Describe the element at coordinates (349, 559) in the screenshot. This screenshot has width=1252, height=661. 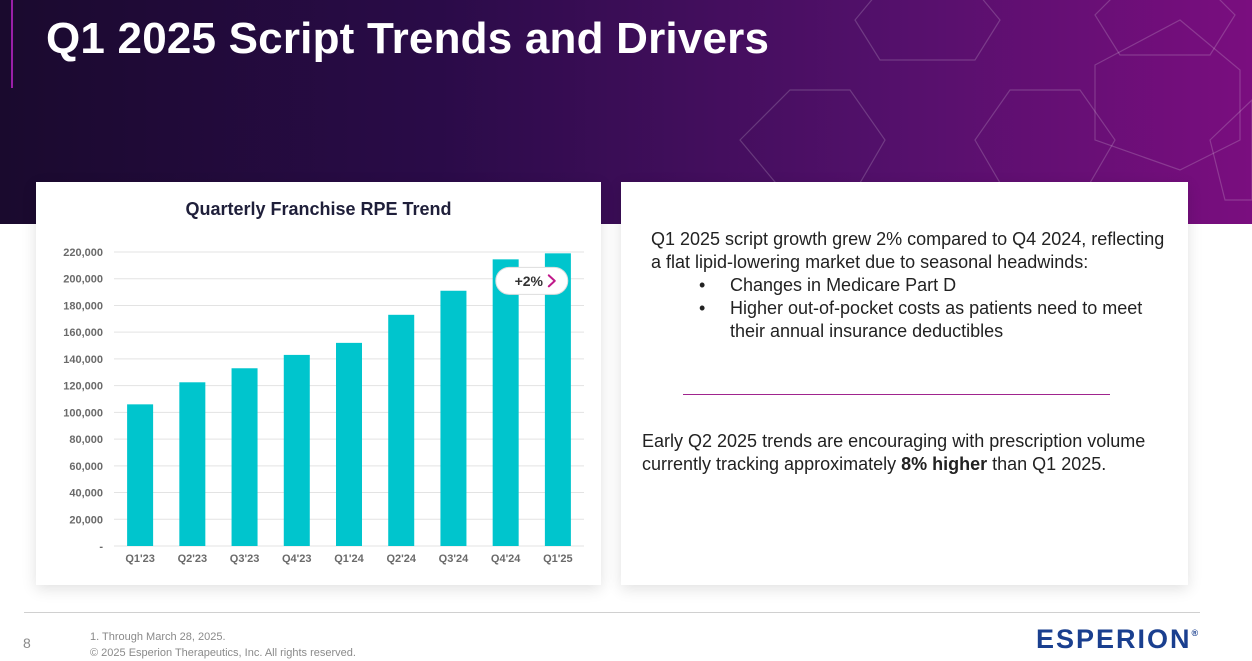
I see `x-tick-label: Q1'24` at that location.